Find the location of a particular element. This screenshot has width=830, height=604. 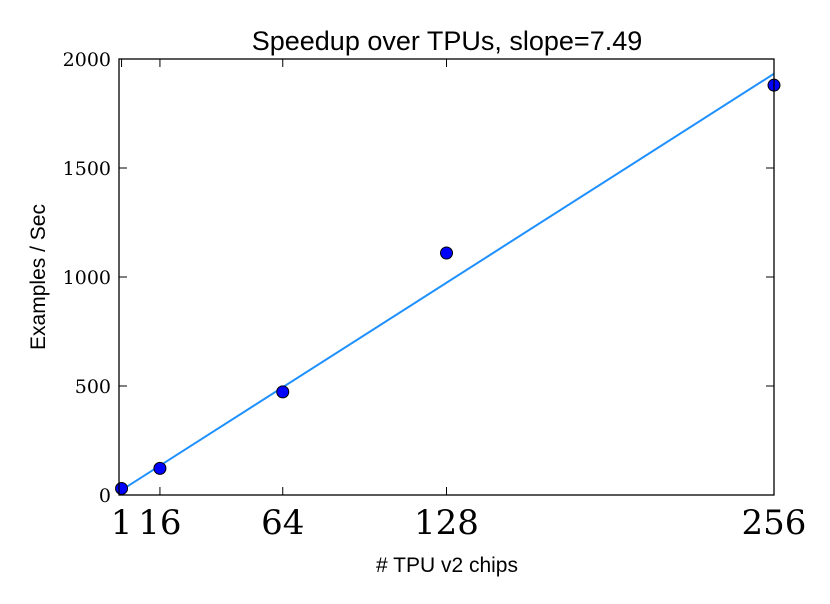

x-axis-label: # TPU v2 chips is located at coordinates (447, 565).